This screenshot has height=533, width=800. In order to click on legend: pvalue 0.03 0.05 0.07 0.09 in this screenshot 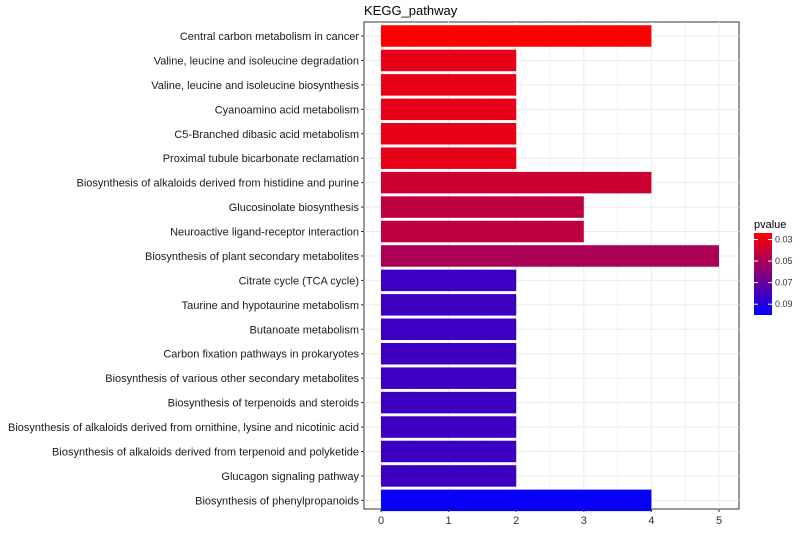, I will do `click(773, 267)`.